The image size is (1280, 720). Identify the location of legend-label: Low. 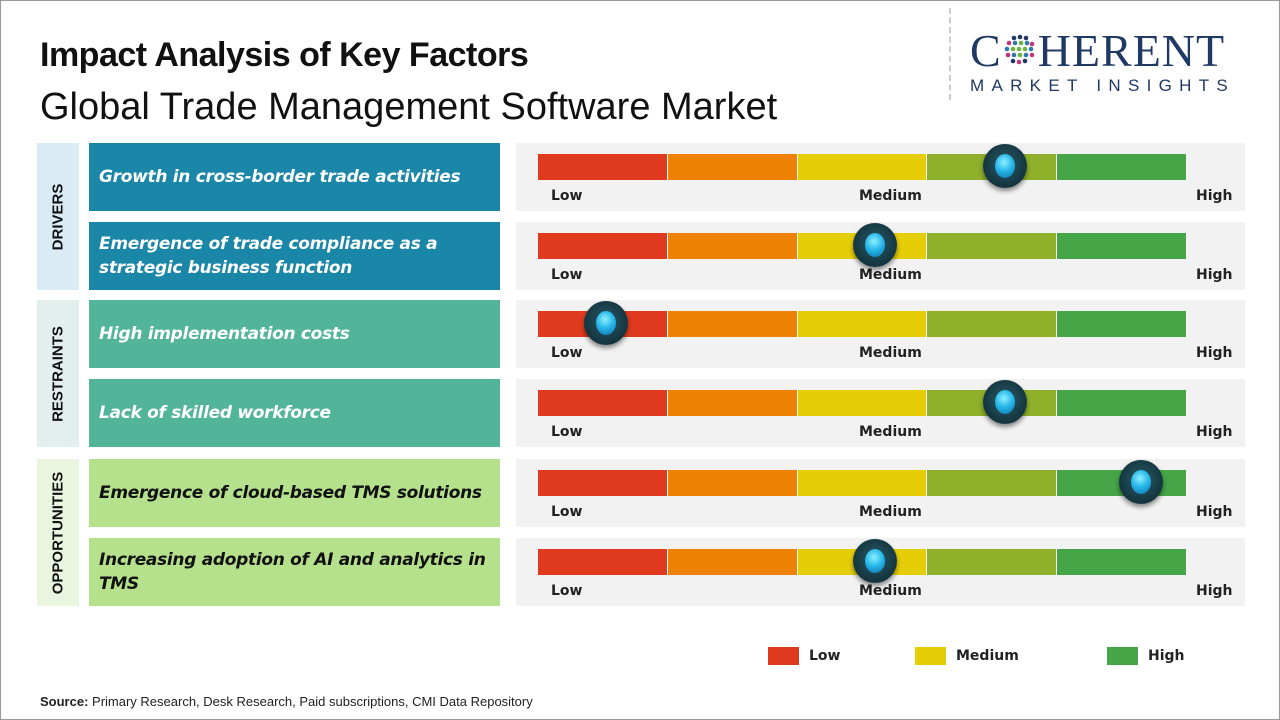
(825, 656).